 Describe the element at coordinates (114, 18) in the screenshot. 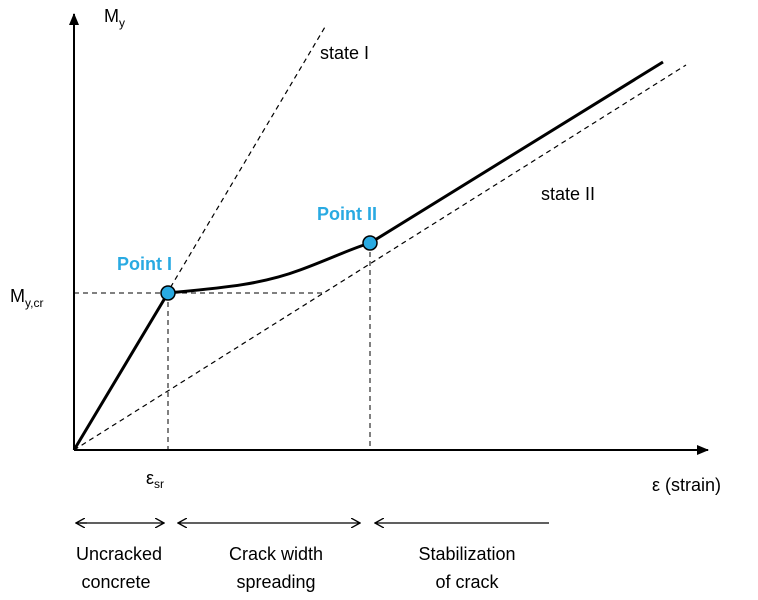

I see `y-axis-label: My` at that location.